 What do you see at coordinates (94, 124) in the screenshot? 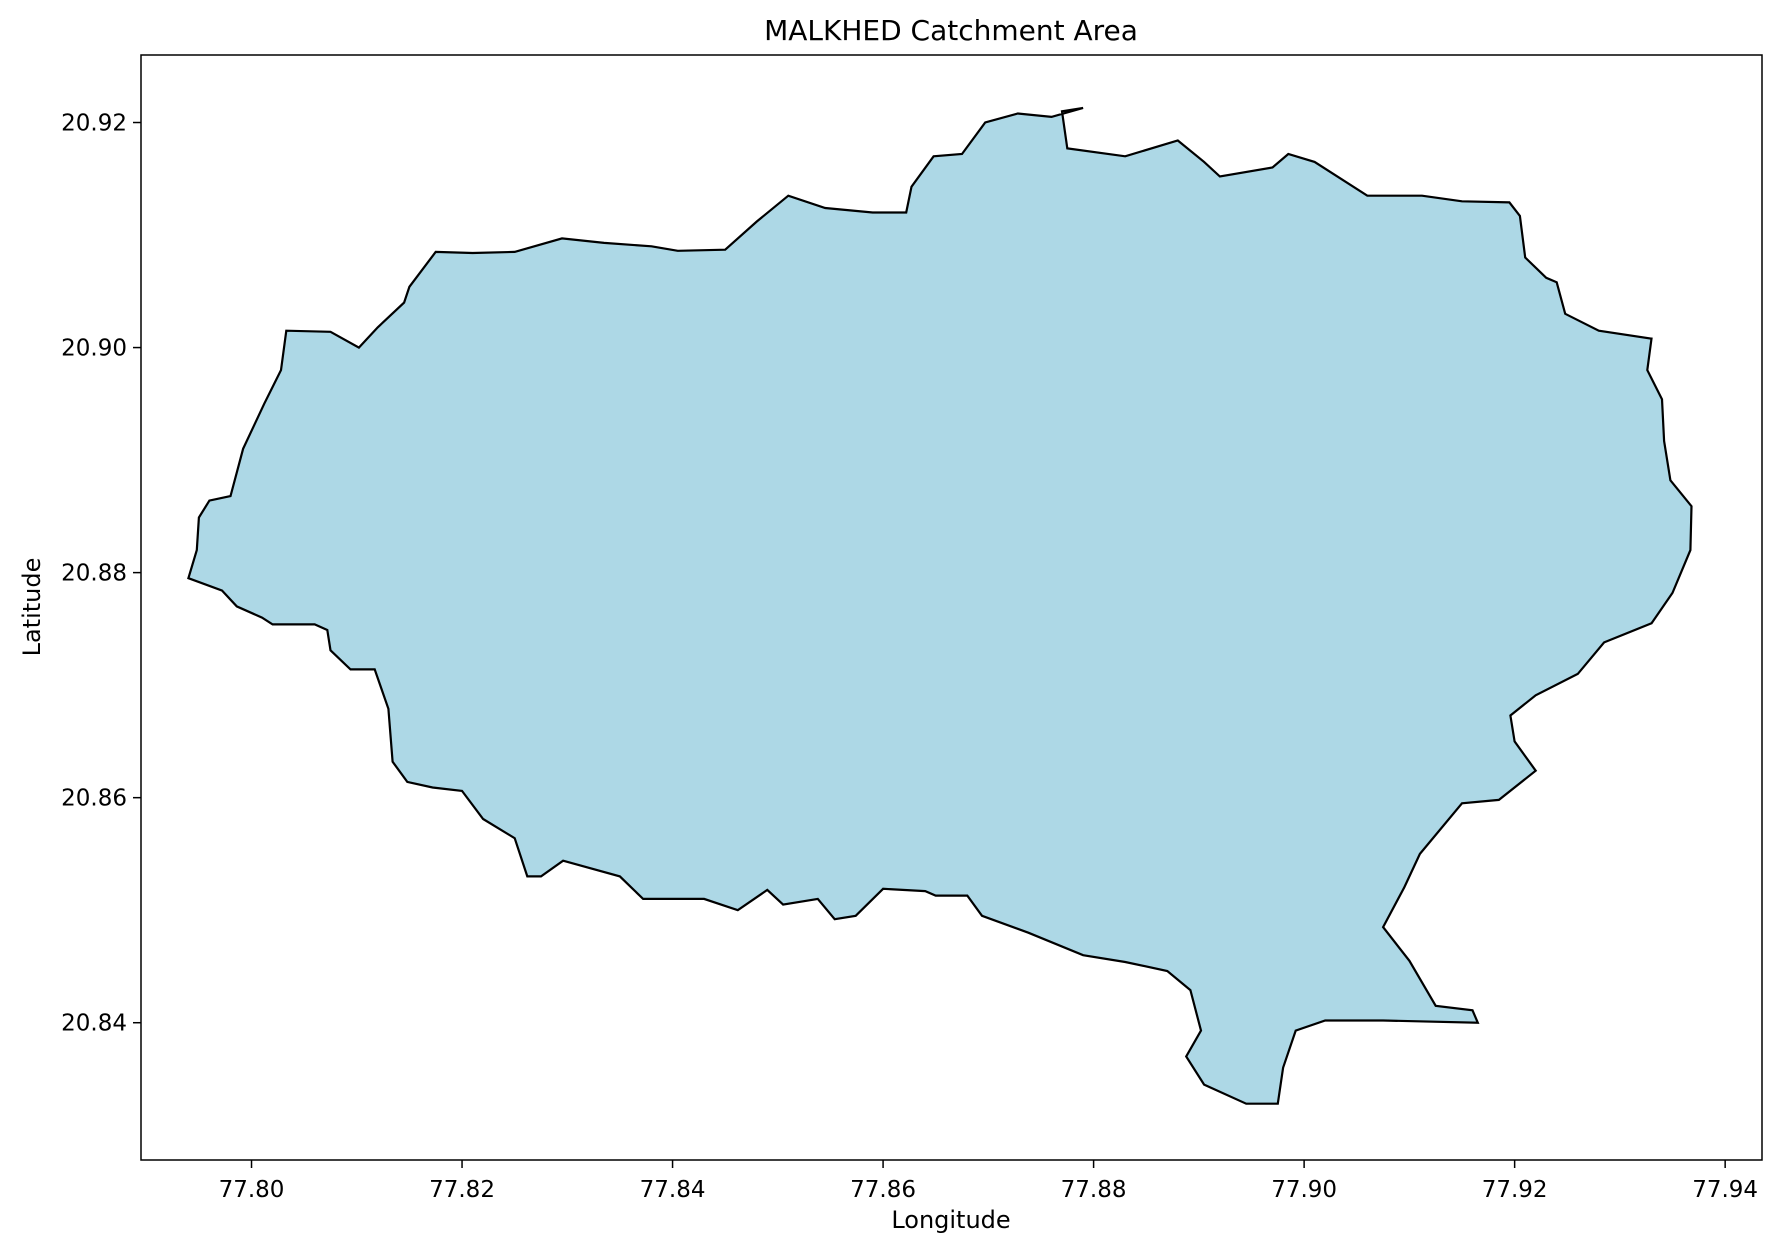
I see `y-tick-label: 20.92` at bounding box center [94, 124].